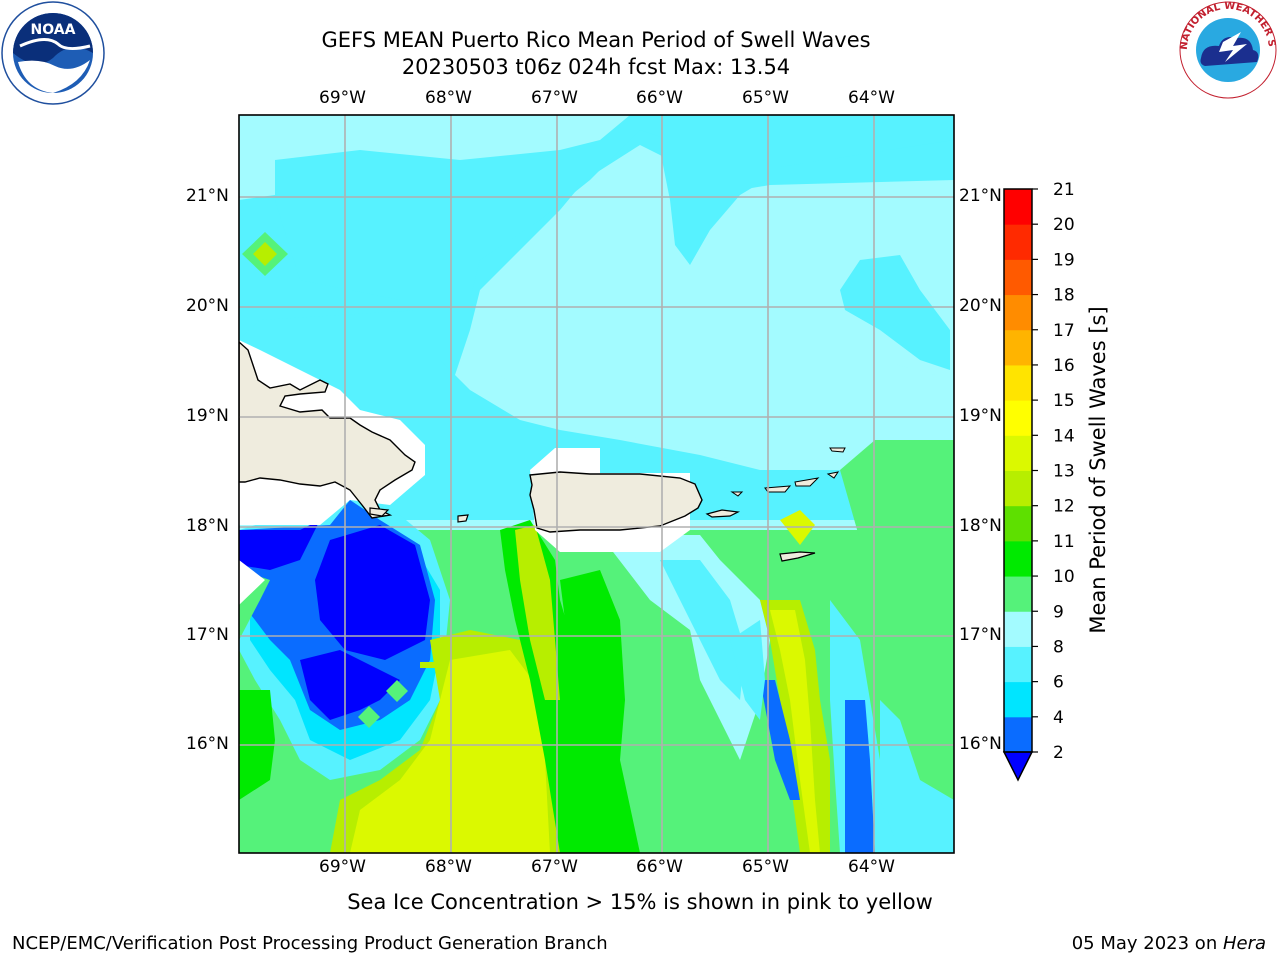 This screenshot has width=1280, height=960. Describe the element at coordinates (1058, 683) in the screenshot. I see `colorbar-tick-label: 6` at that location.